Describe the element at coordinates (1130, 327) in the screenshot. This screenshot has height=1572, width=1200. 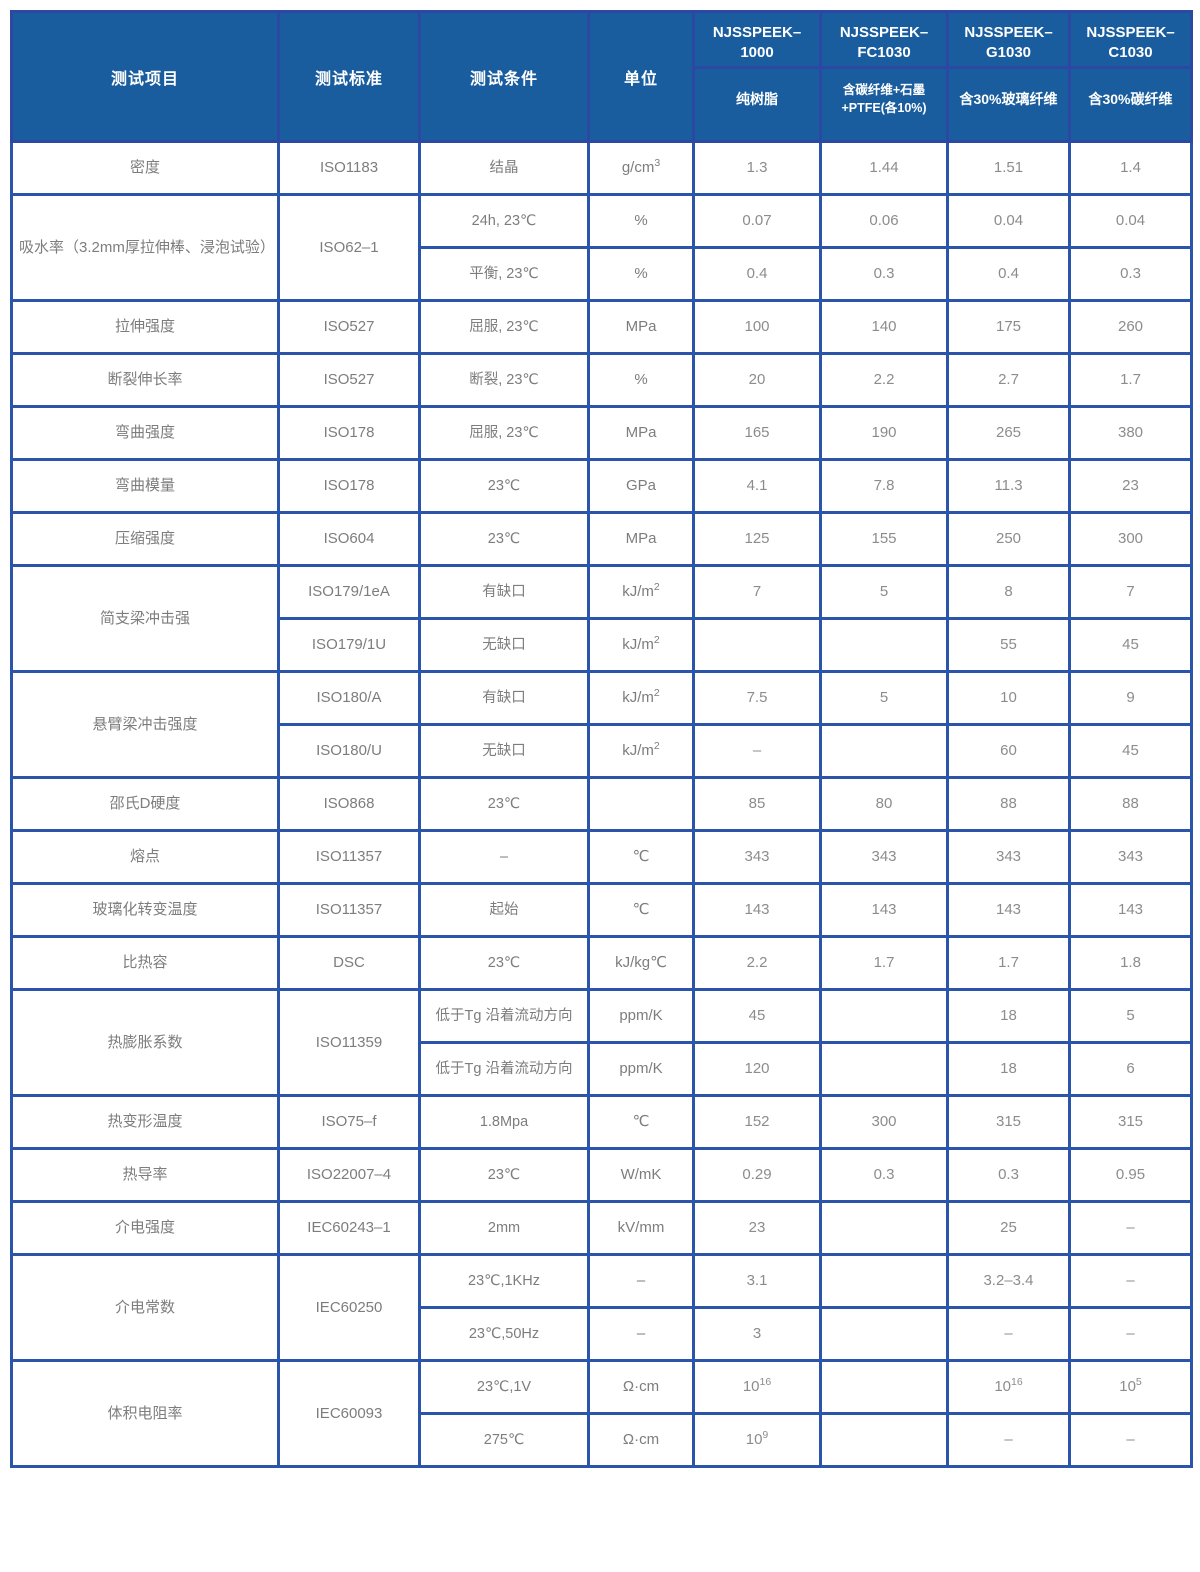
I see `value-cell: 260` at that location.